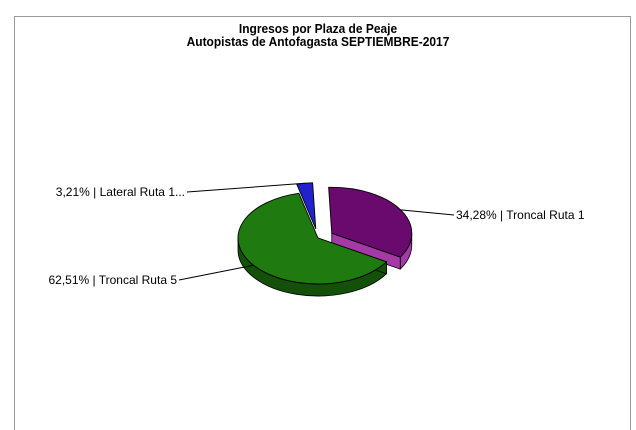 The image size is (636, 430). I want to click on chart-title: Ingresos por Plaza de Peaje, so click(318, 28).